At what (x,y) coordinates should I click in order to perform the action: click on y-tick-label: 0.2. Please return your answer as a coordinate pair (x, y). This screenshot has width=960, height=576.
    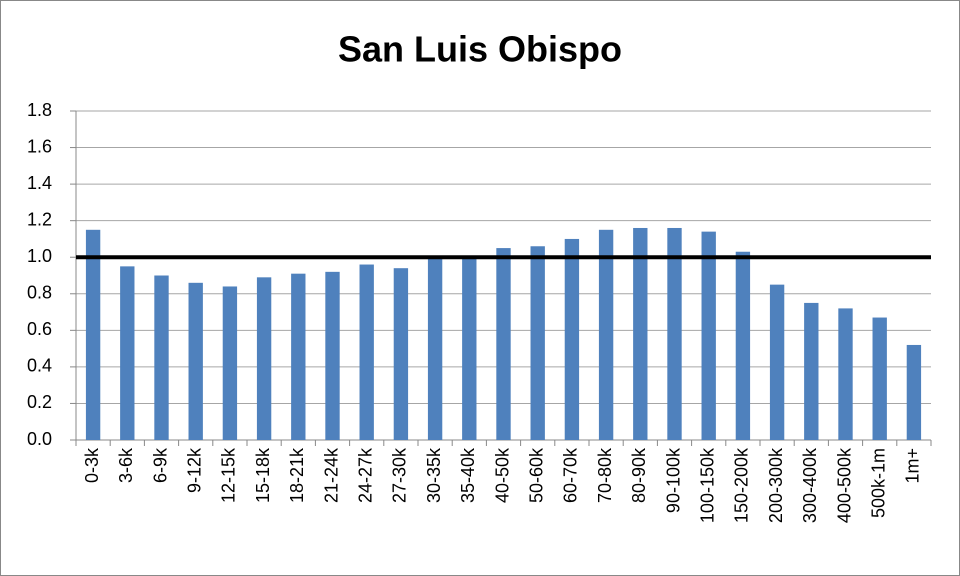
    Looking at the image, I should click on (39, 402).